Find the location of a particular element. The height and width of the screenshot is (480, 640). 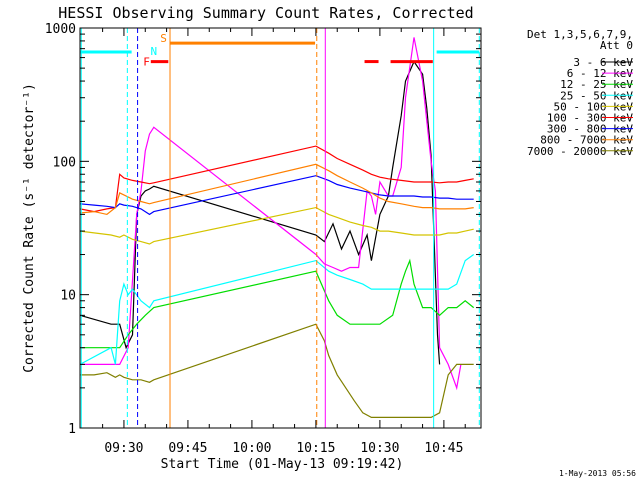

y-tick-label-3: 1000 is located at coordinates (60, 29).